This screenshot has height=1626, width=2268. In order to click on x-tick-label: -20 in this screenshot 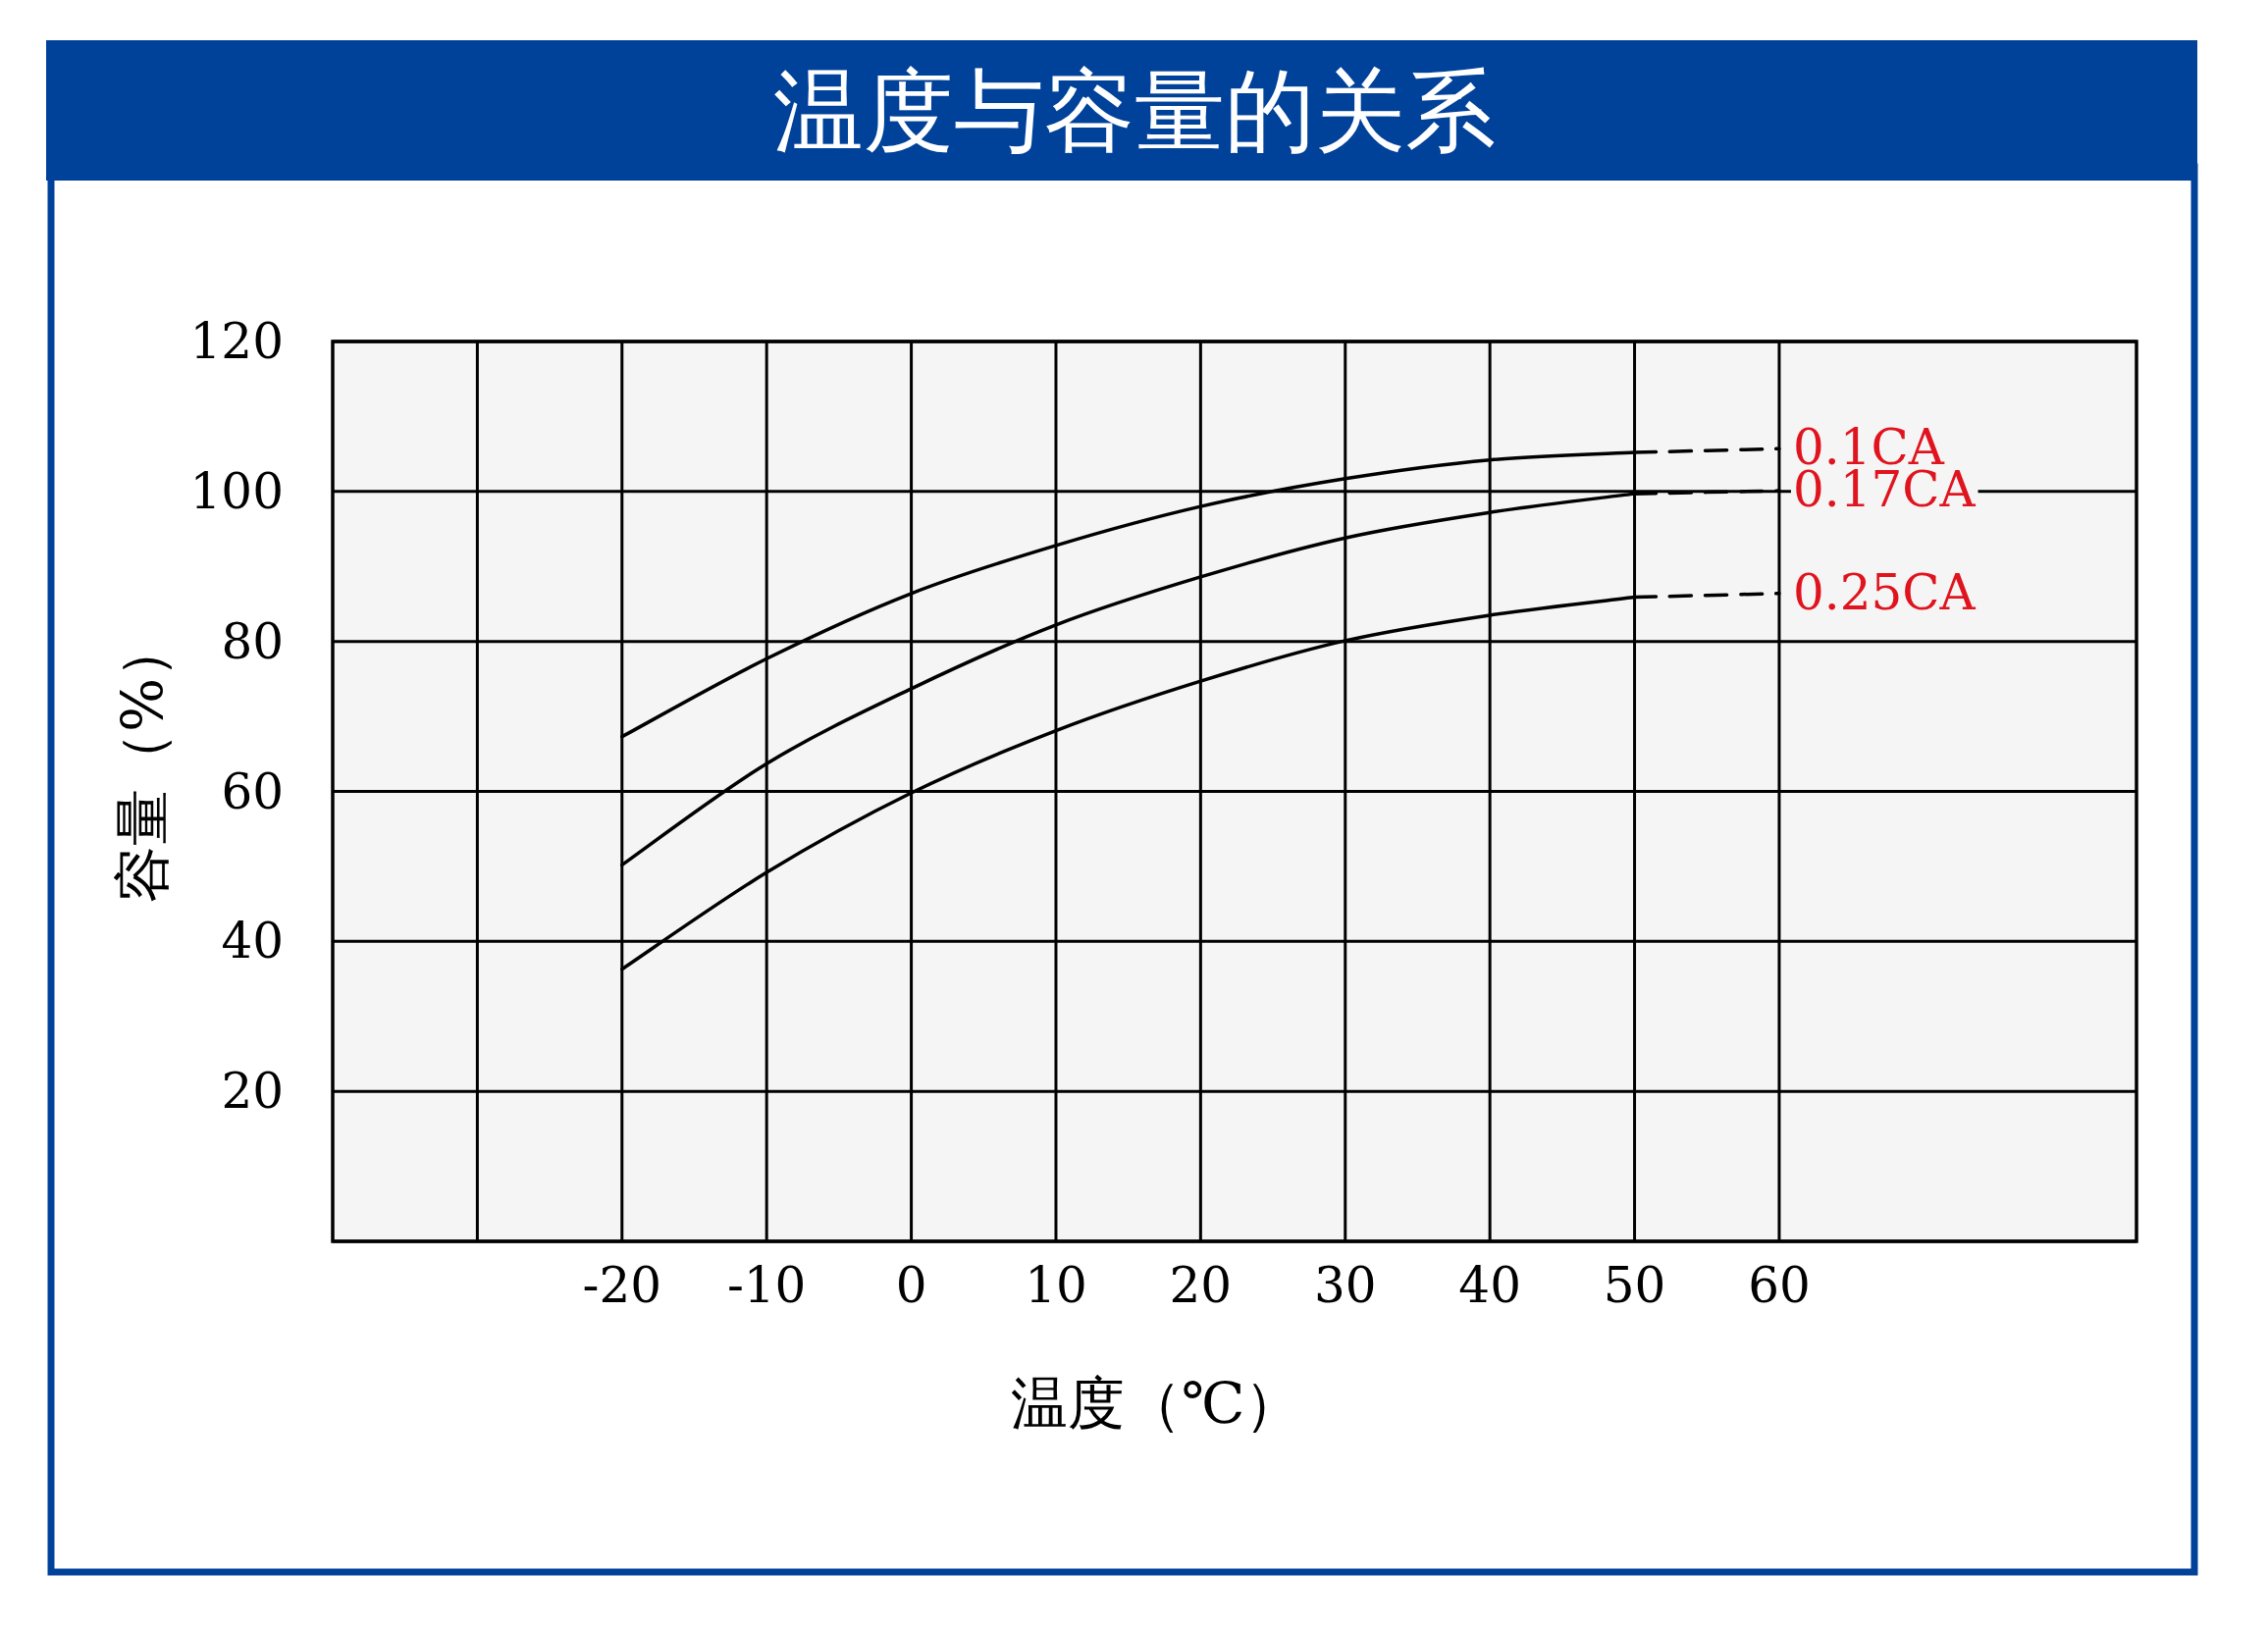, I will do `click(622, 1285)`.